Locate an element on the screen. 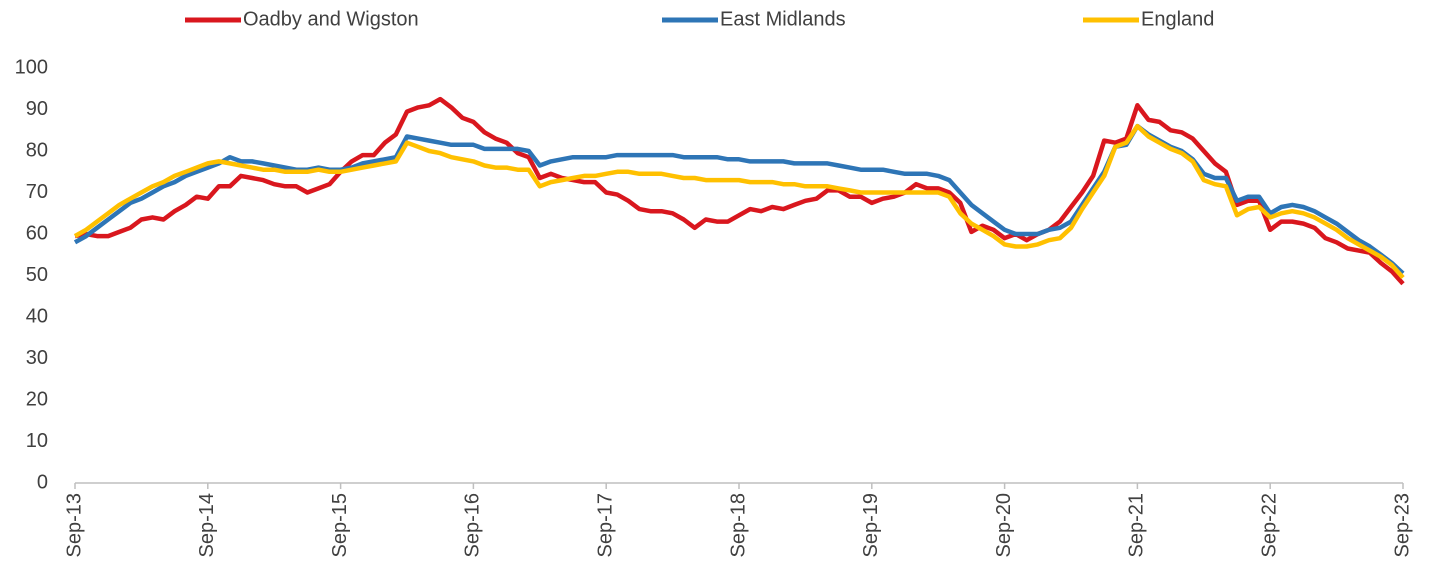 The height and width of the screenshot is (579, 1436). x-tick-label: Sep-14 is located at coordinates (207, 525).